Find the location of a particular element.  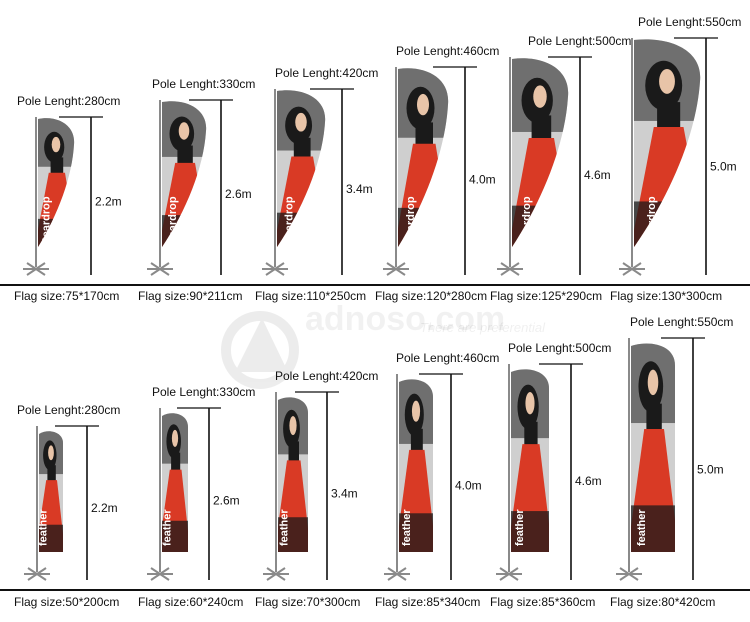

flag-size-label: Flag size:130*300cm is located at coordinates (666, 296).